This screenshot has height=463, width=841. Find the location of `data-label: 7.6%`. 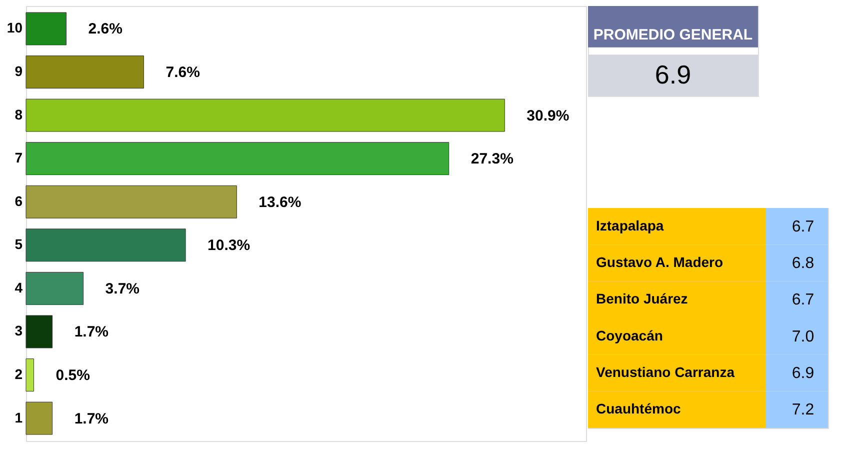

data-label: 7.6% is located at coordinates (183, 73).